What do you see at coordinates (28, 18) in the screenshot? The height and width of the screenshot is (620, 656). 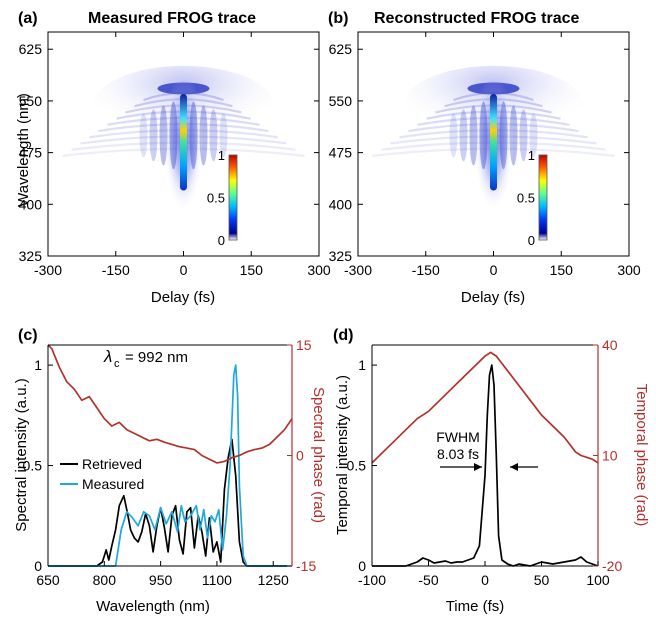 I see `panel-label: (a)` at bounding box center [28, 18].